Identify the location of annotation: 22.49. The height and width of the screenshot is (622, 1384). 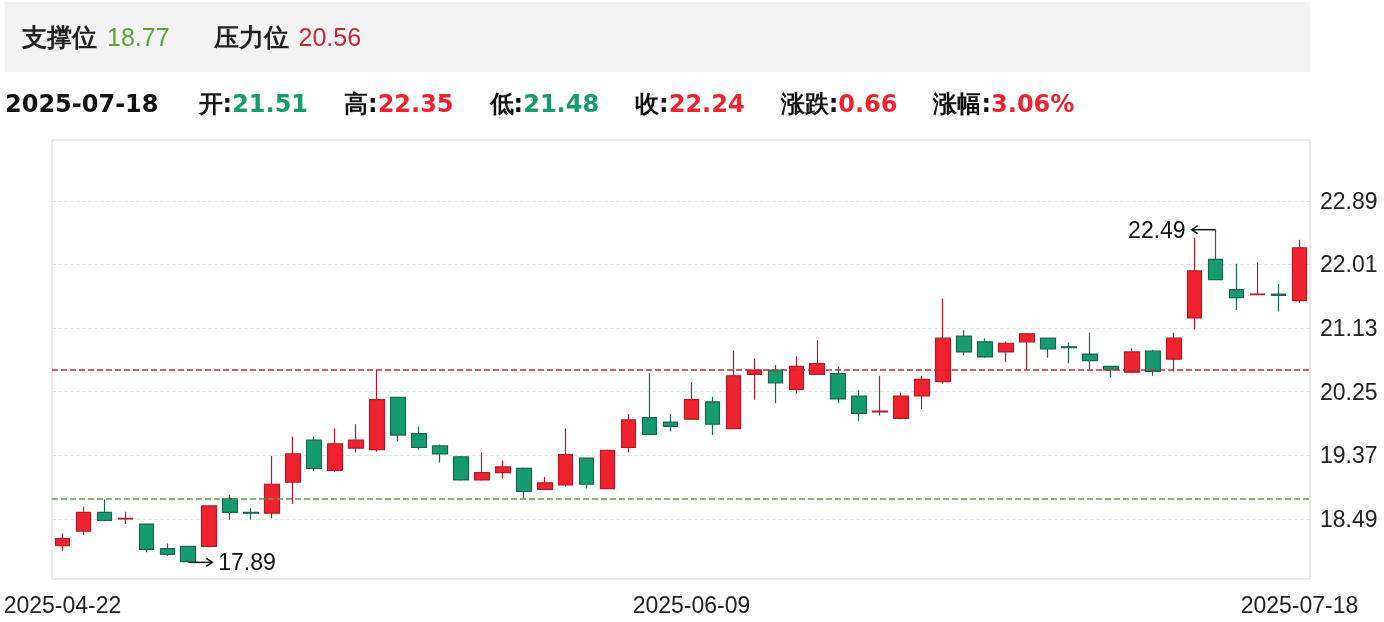
(1157, 229).